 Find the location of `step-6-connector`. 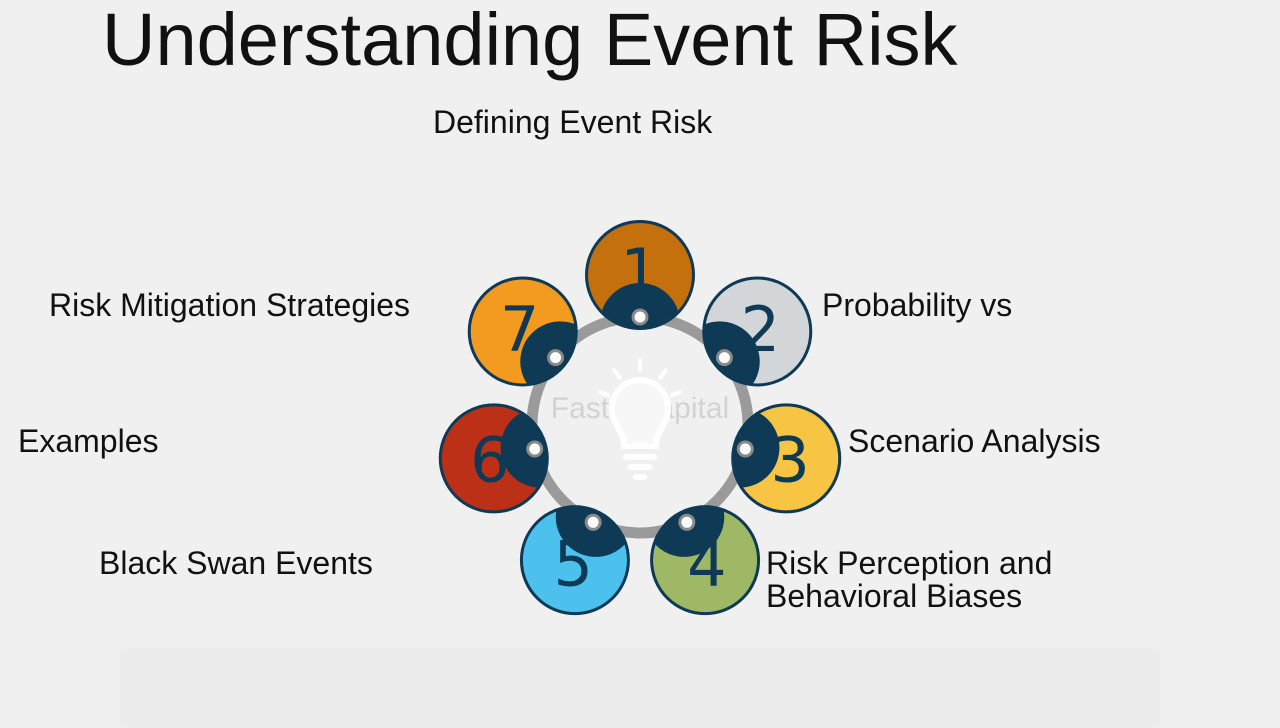

step-6-connector is located at coordinates (535, 449).